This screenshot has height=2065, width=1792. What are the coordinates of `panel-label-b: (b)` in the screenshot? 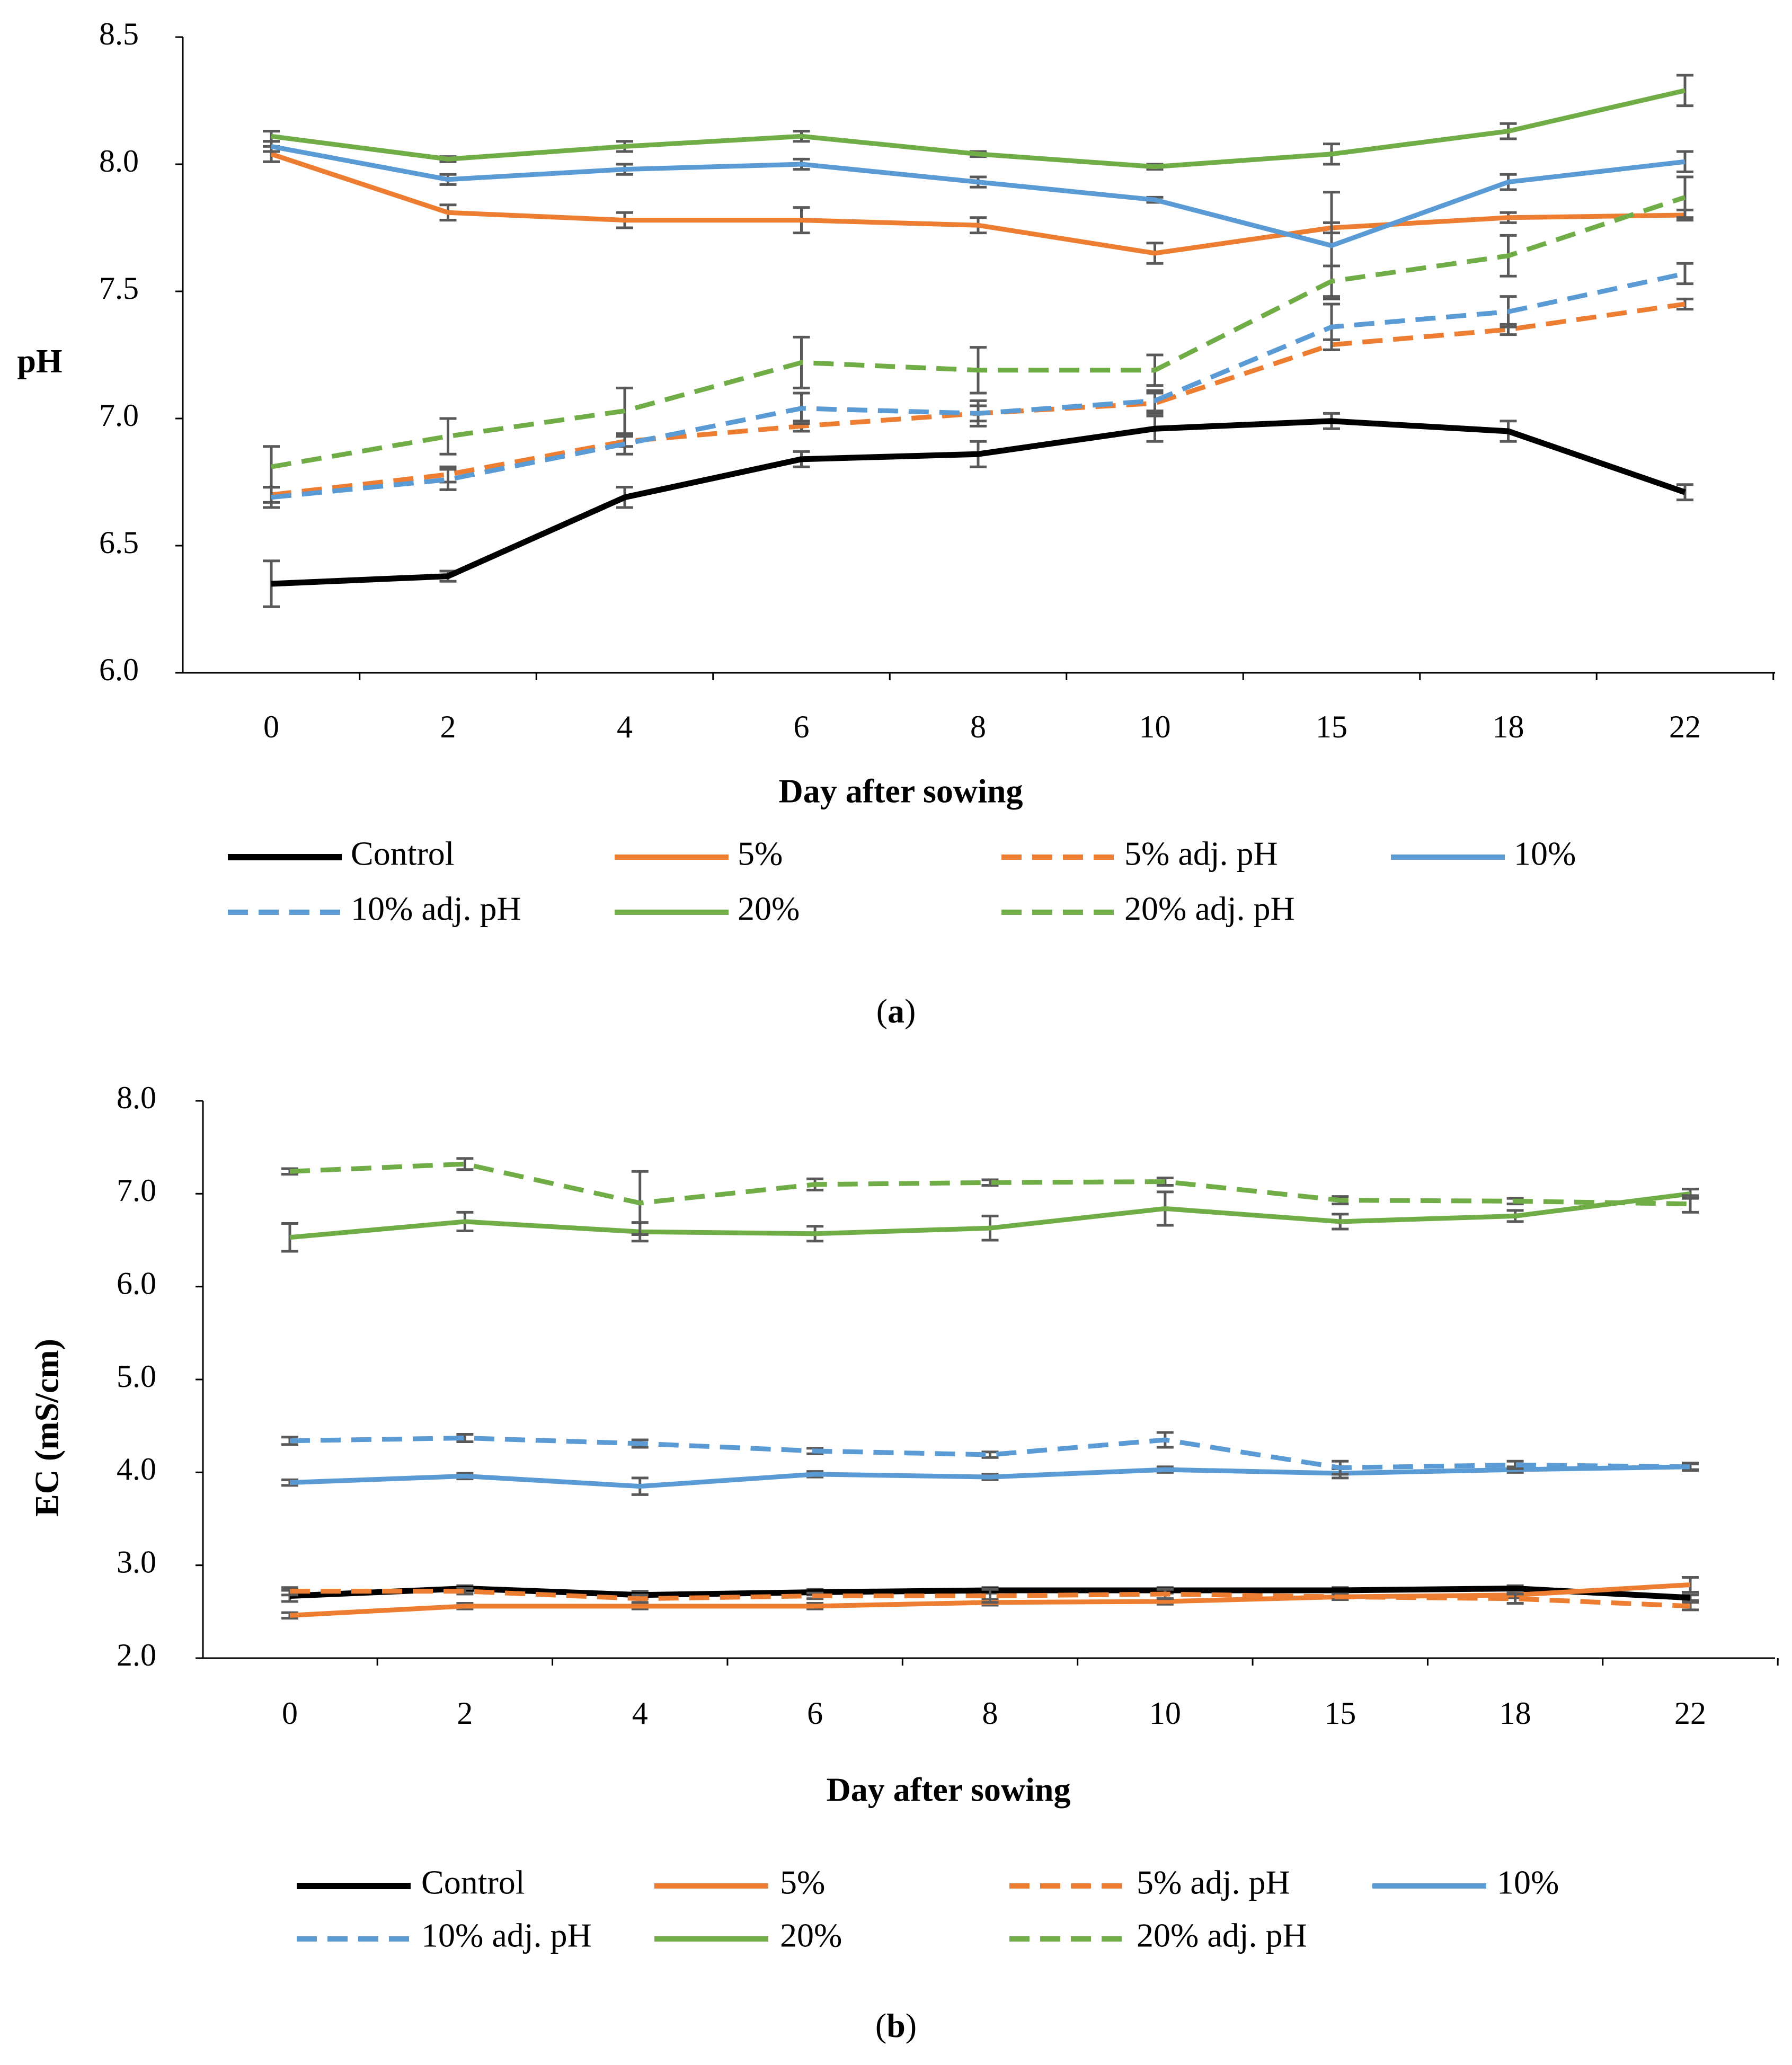 It's located at (896, 2026).